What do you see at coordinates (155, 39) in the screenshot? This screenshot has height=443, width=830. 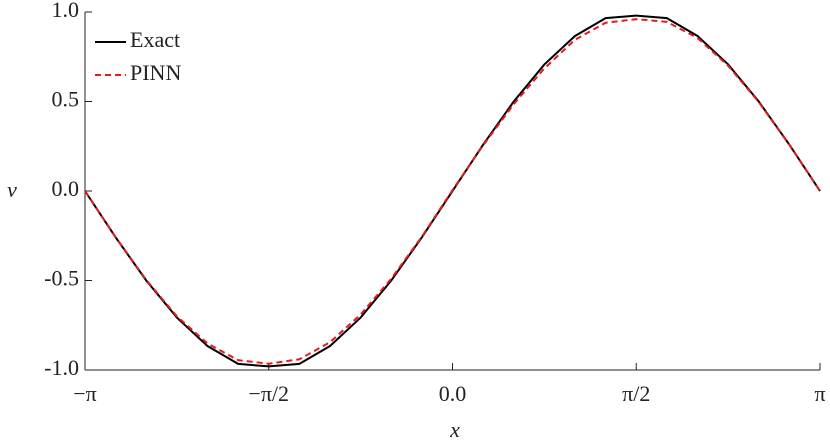 I see `legend-label: Exact` at bounding box center [155, 39].